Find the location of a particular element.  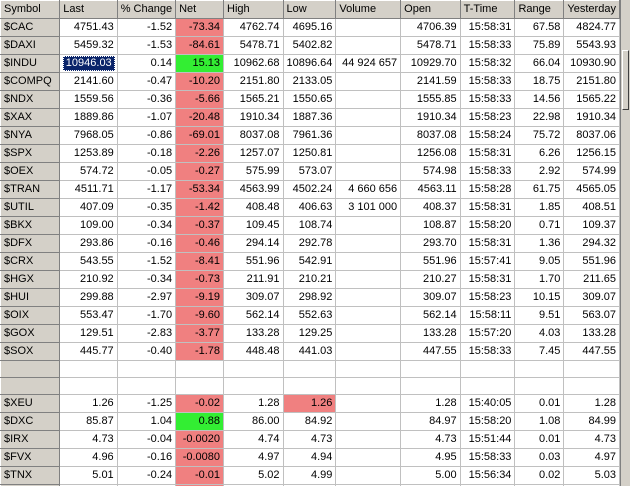

low-cell: 573.07 is located at coordinates (310, 171).